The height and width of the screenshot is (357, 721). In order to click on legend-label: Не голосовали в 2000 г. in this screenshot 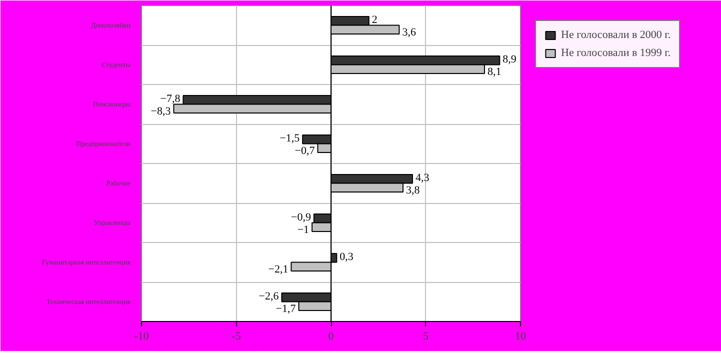, I will do `click(616, 35)`.